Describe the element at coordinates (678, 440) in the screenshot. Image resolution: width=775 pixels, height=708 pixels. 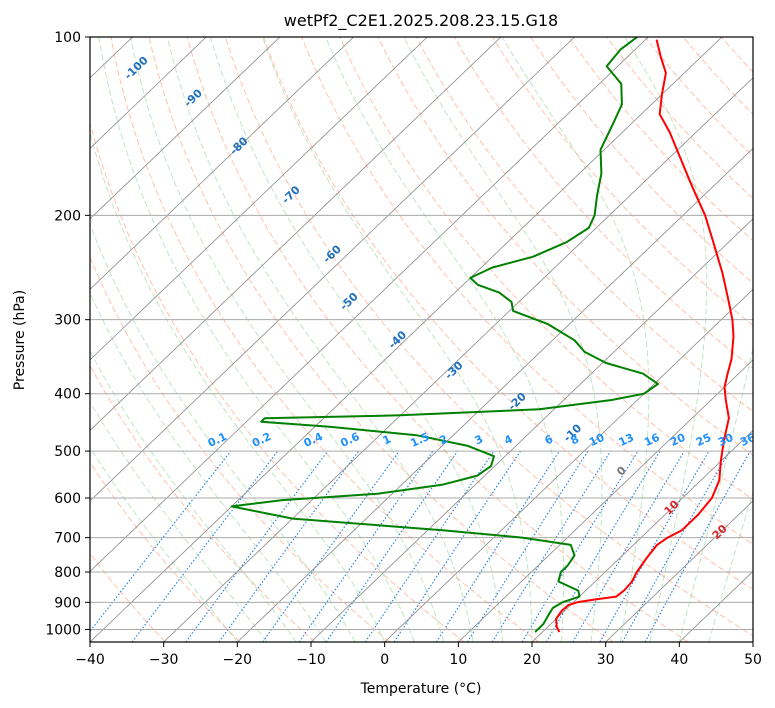
I see `mixing-ratio-label: 20` at that location.